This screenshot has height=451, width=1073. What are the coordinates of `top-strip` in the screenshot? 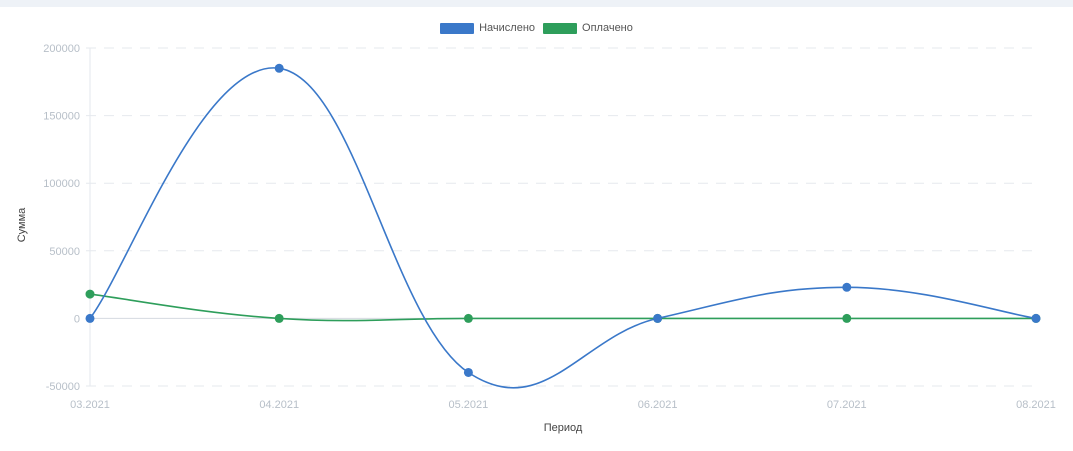 It's located at (536, 3).